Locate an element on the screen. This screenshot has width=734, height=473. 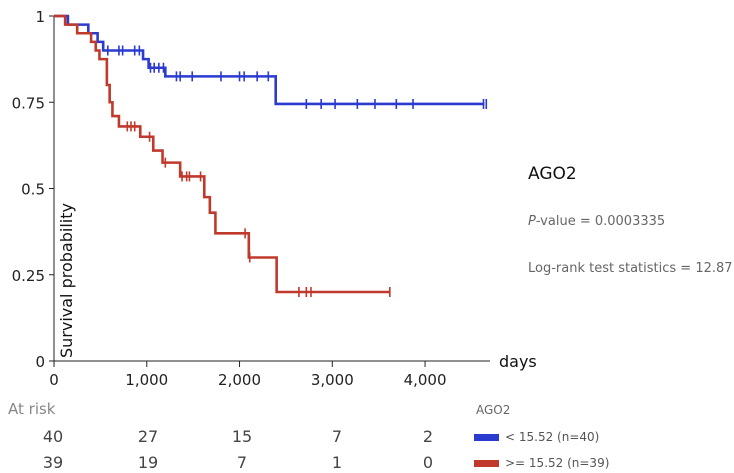
x-tick-label: 3,000 is located at coordinates (332, 380).